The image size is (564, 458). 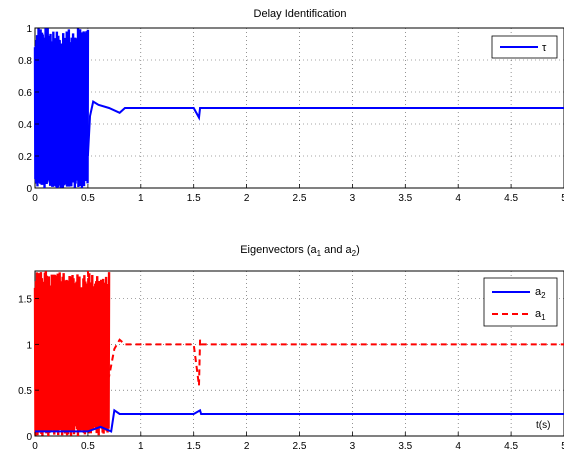 What do you see at coordinates (25, 93) in the screenshot?
I see `y-tick-label: 0.6` at bounding box center [25, 93].